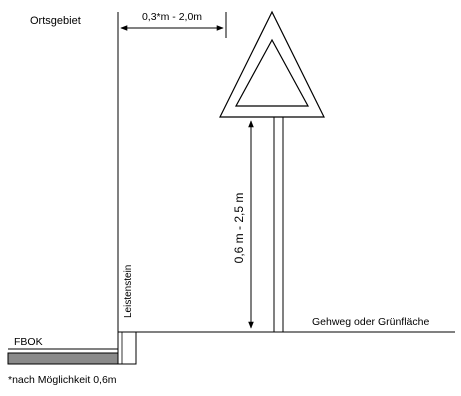 This screenshot has height=396, width=461. Describe the element at coordinates (128, 291) in the screenshot. I see `curb-label: Leistenstein` at that location.